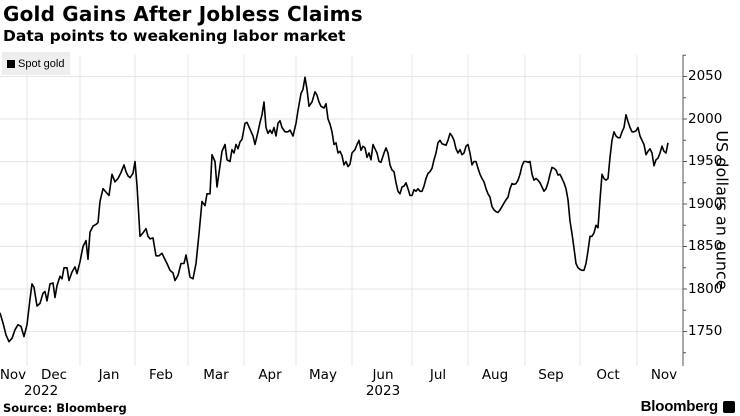 This screenshot has width=740, height=416. Describe the element at coordinates (705, 289) in the screenshot. I see `y-tick-1800: 1800` at that location.